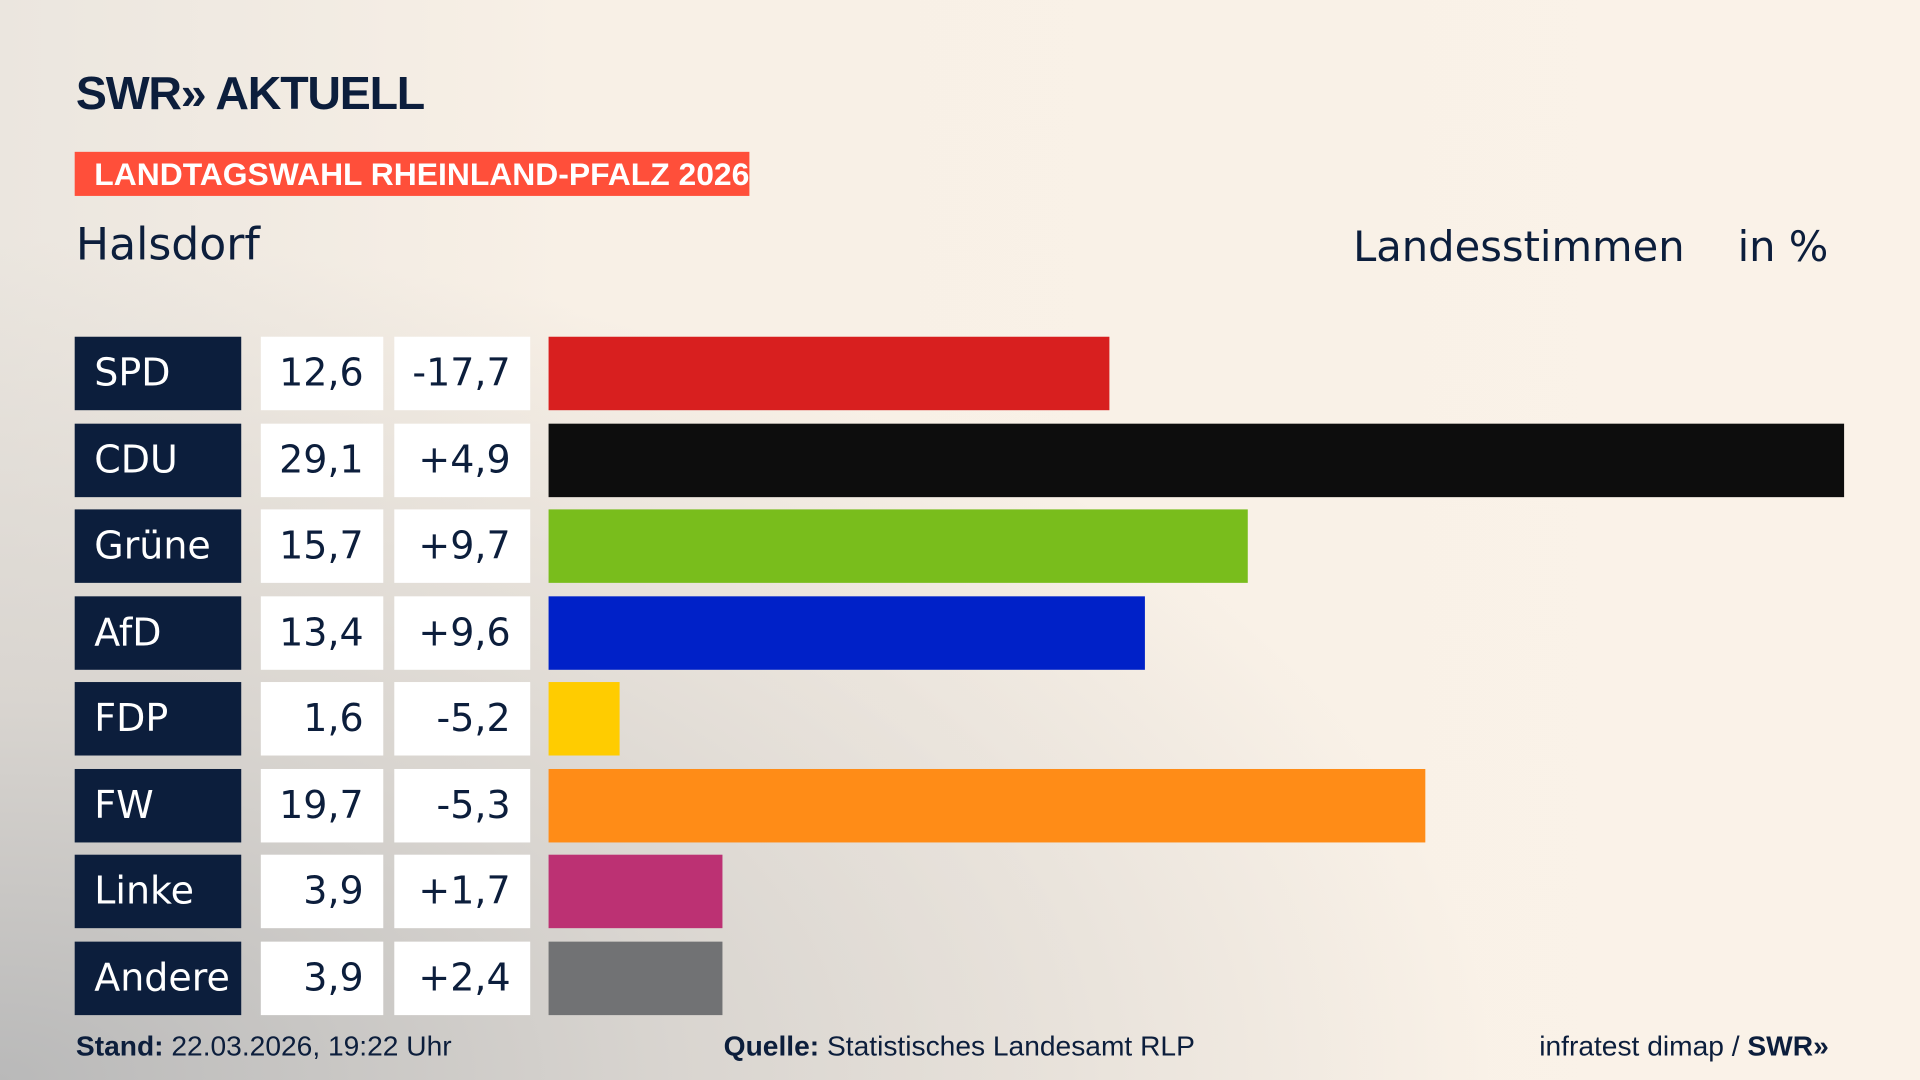  I want to click on source-value: Statistisches Landesamt RLP, so click(1010, 1045).